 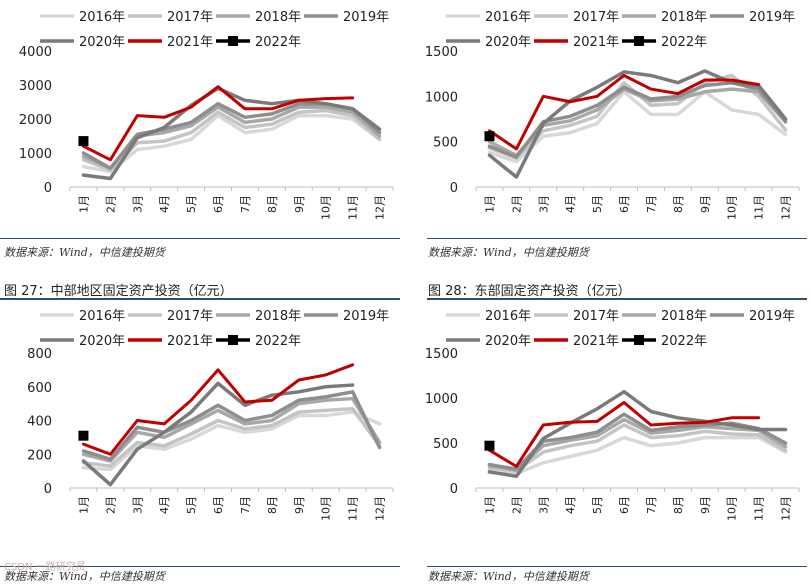 What do you see at coordinates (441, 399) in the screenshot?
I see `y-tick-label: 1000` at bounding box center [441, 399].